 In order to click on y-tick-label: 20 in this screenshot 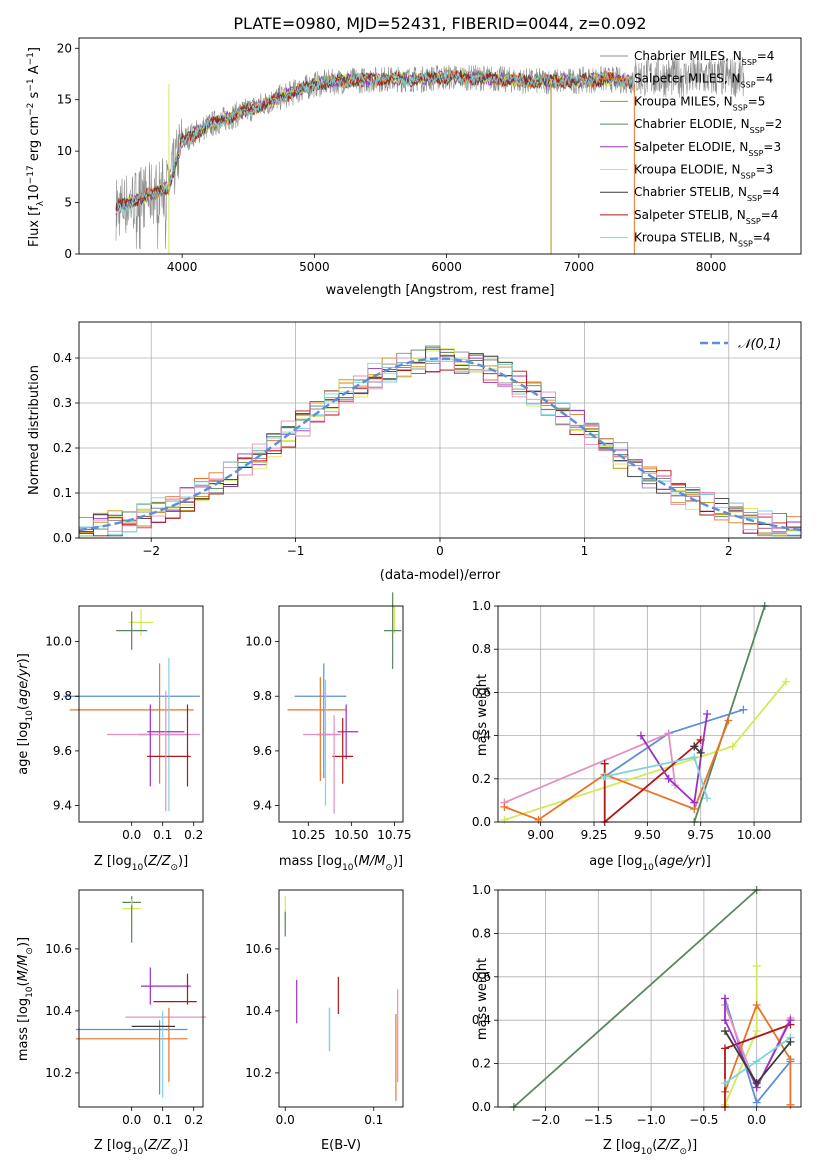, I will do `click(64, 48)`.